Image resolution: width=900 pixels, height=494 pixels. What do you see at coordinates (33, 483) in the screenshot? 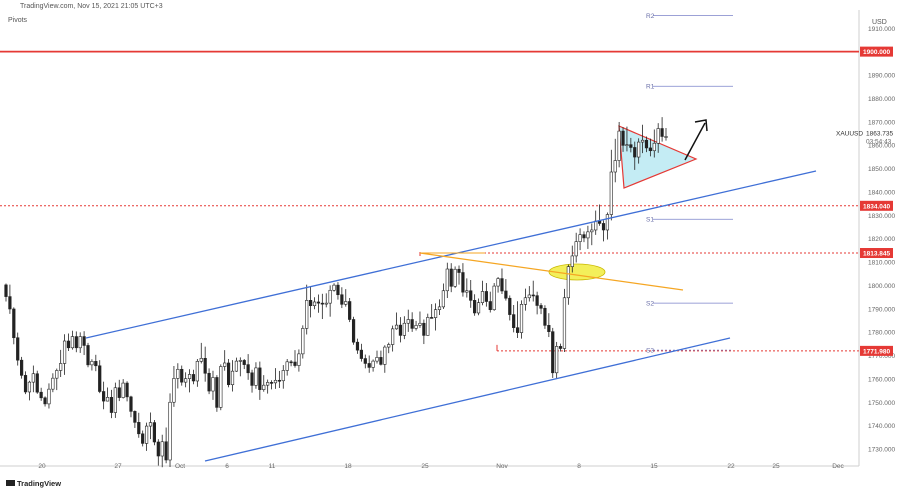
I see `tradingview-logo: TradingView` at bounding box center [33, 483].